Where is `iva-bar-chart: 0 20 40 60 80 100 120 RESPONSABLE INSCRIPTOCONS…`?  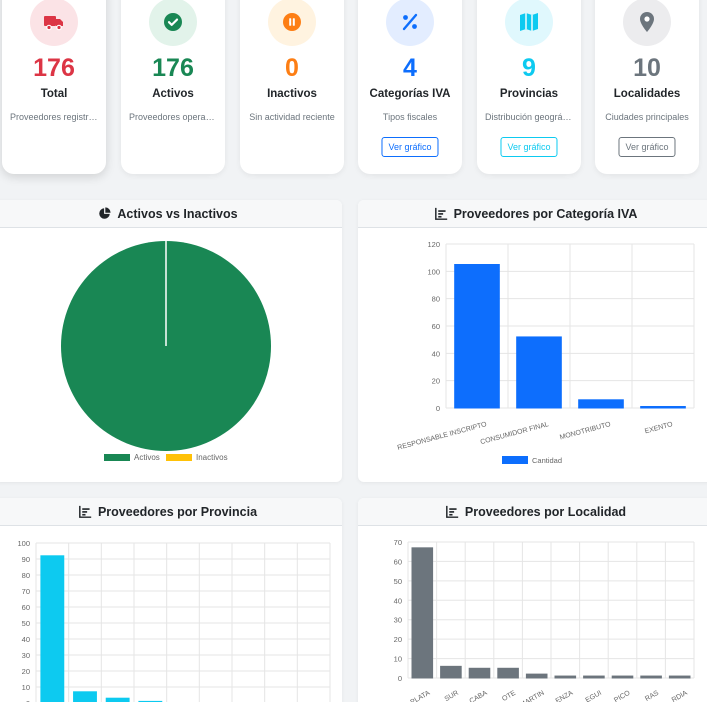
iva-bar-chart: 0 20 40 60 80 100 120 RESPONSABLE INSCRIPTOCONS… is located at coordinates (546, 352).